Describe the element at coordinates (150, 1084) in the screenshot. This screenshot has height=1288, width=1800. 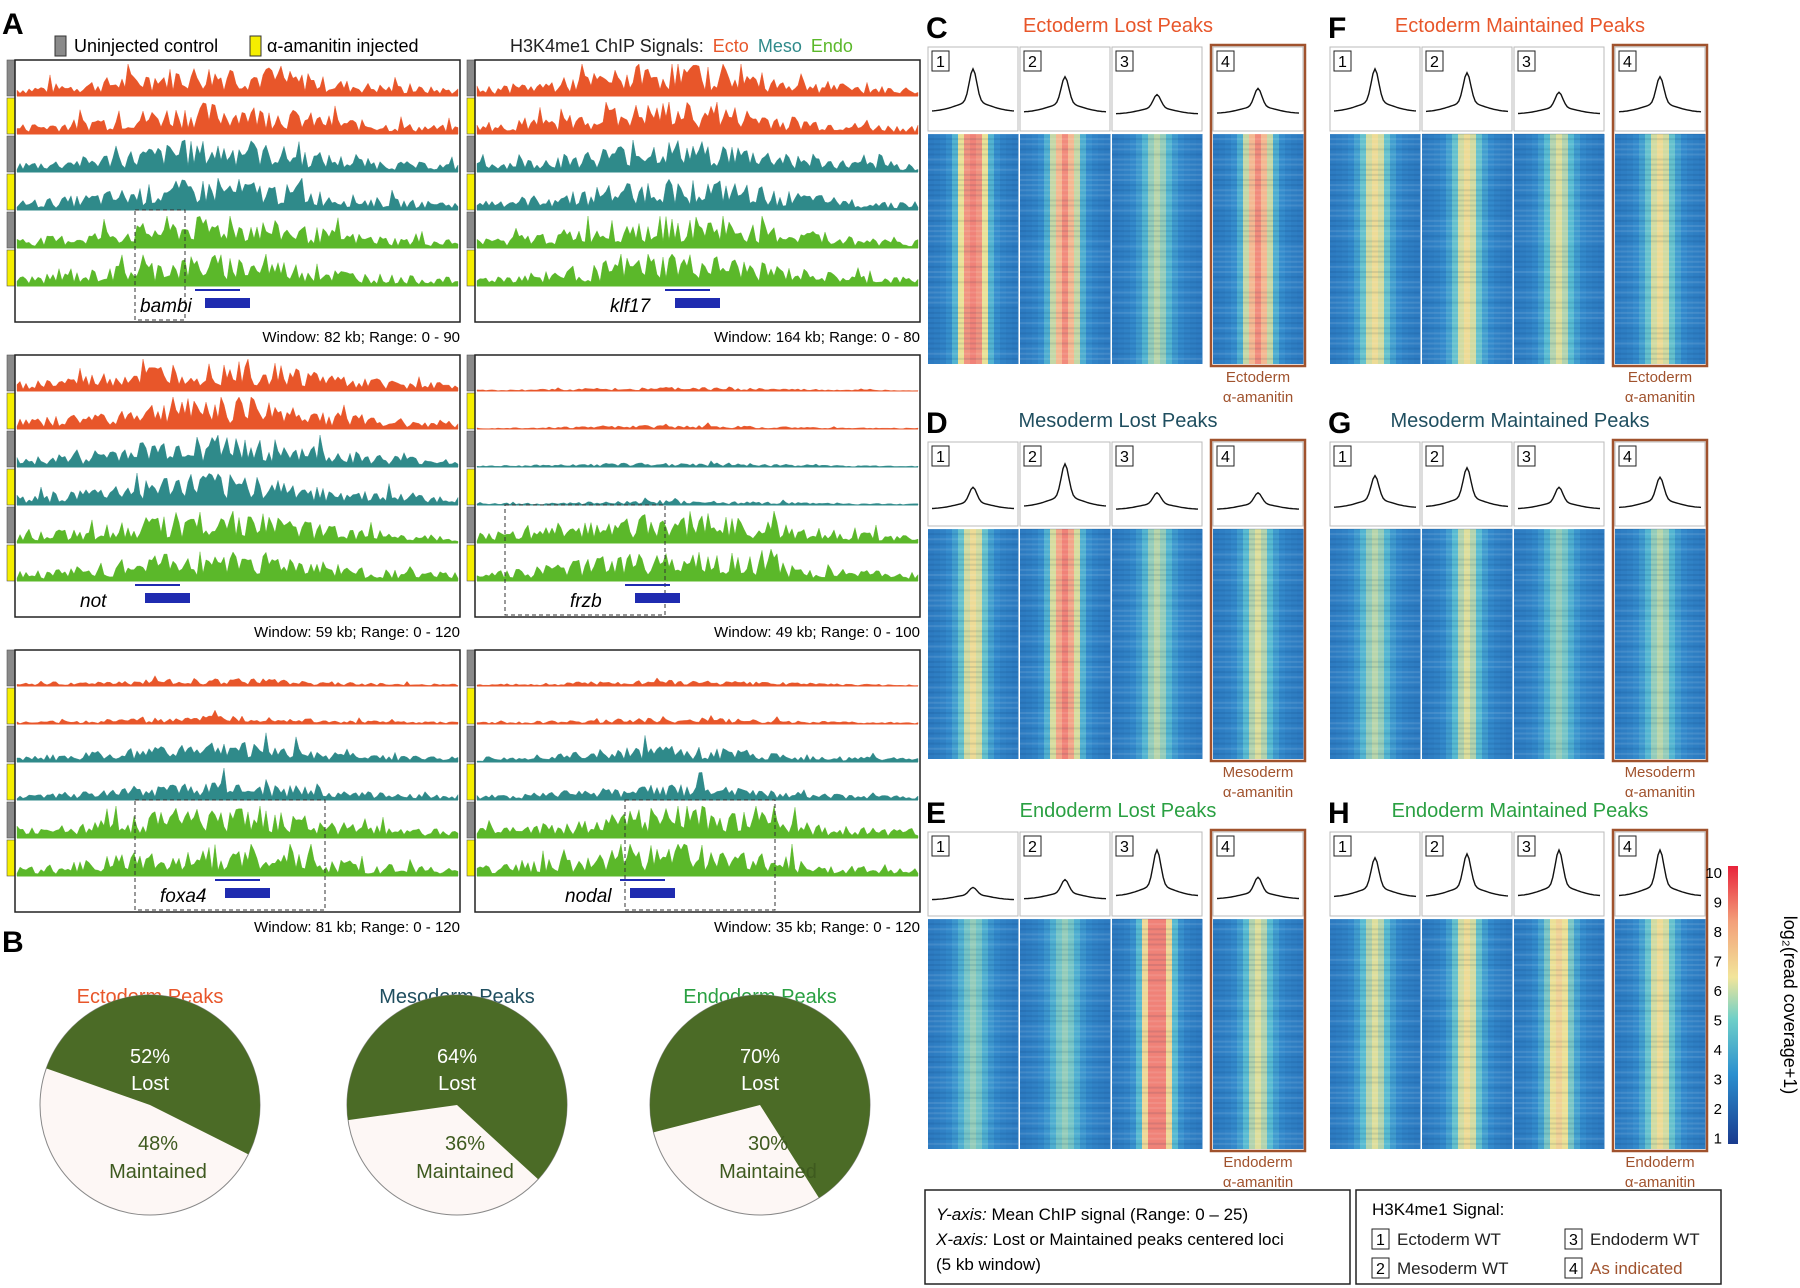
I see `pie-lost-label: Lost` at that location.